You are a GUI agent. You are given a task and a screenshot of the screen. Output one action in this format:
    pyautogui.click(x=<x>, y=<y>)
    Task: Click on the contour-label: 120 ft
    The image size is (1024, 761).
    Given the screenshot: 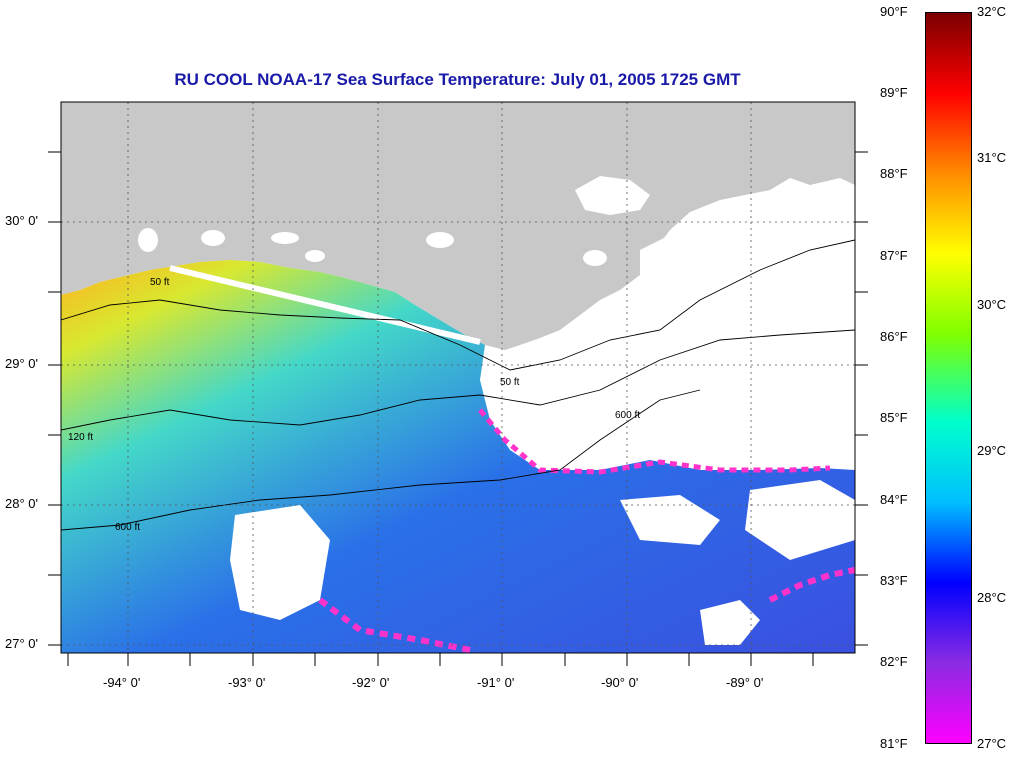 What is the action you would take?
    pyautogui.click(x=80, y=437)
    